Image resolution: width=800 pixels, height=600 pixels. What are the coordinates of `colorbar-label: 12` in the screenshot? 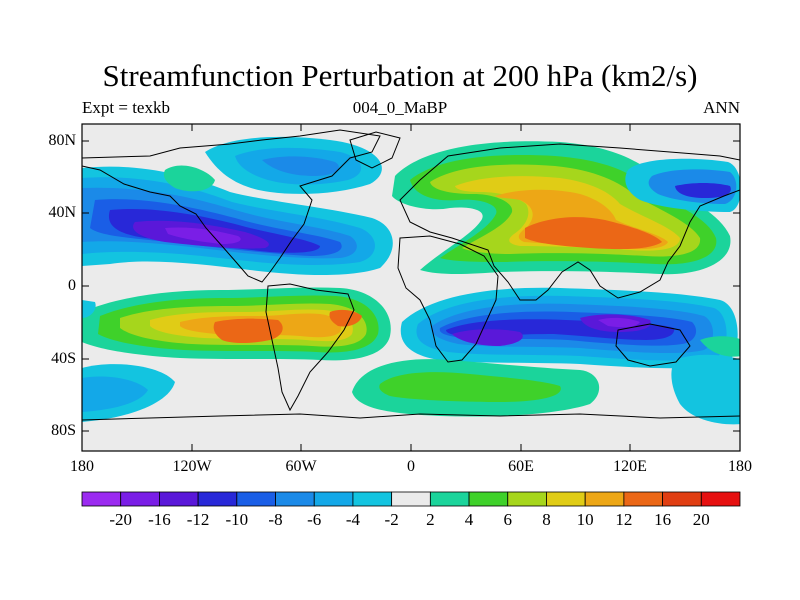 It's located at (624, 519).